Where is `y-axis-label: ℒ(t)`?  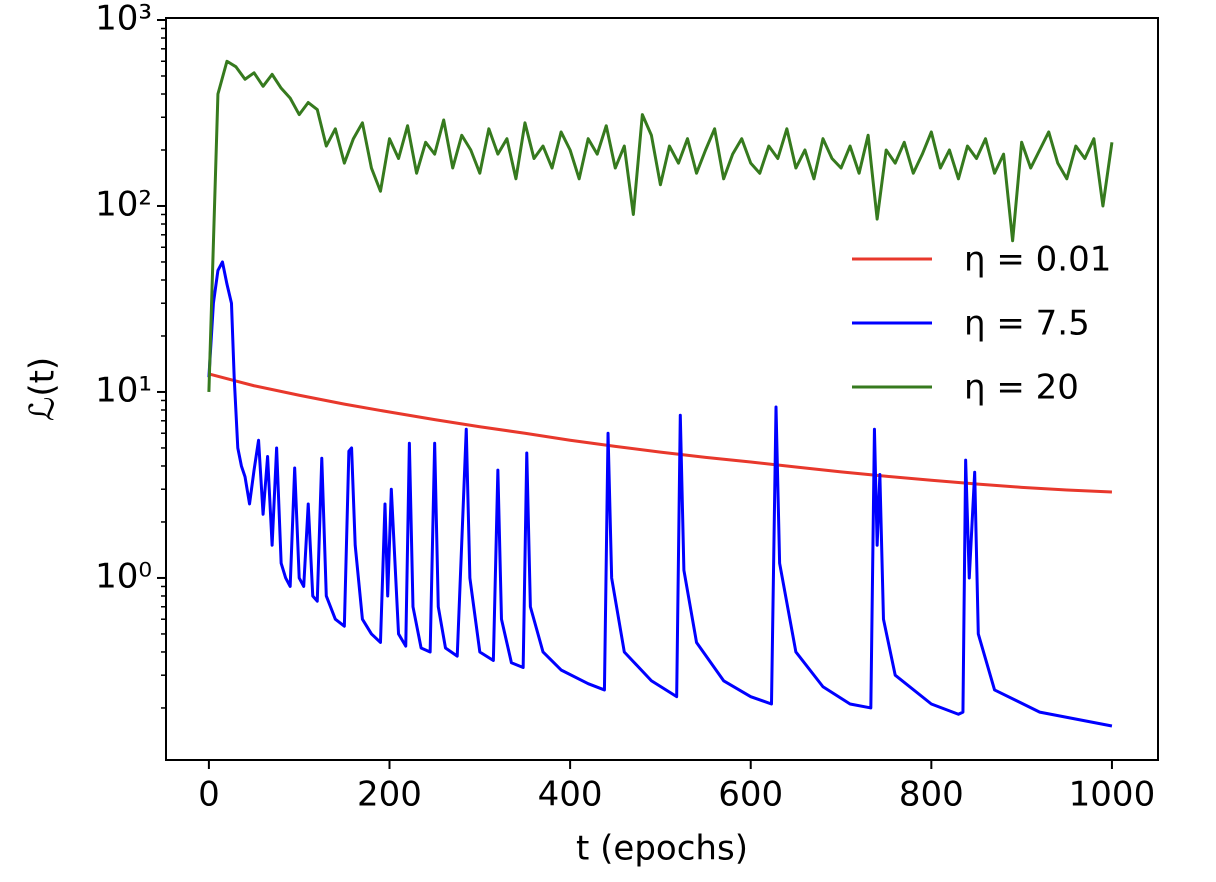
y-axis-label: ℒ(t) is located at coordinates (43, 389).